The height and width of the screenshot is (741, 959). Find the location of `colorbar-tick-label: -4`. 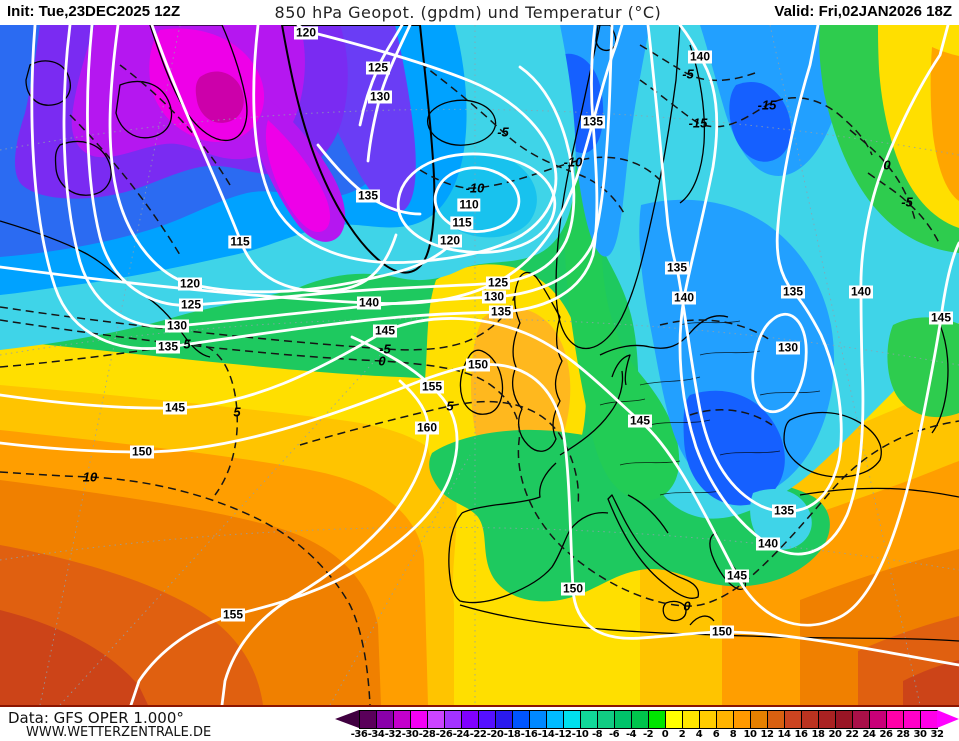

colorbar-tick-label: -4 is located at coordinates (631, 734).